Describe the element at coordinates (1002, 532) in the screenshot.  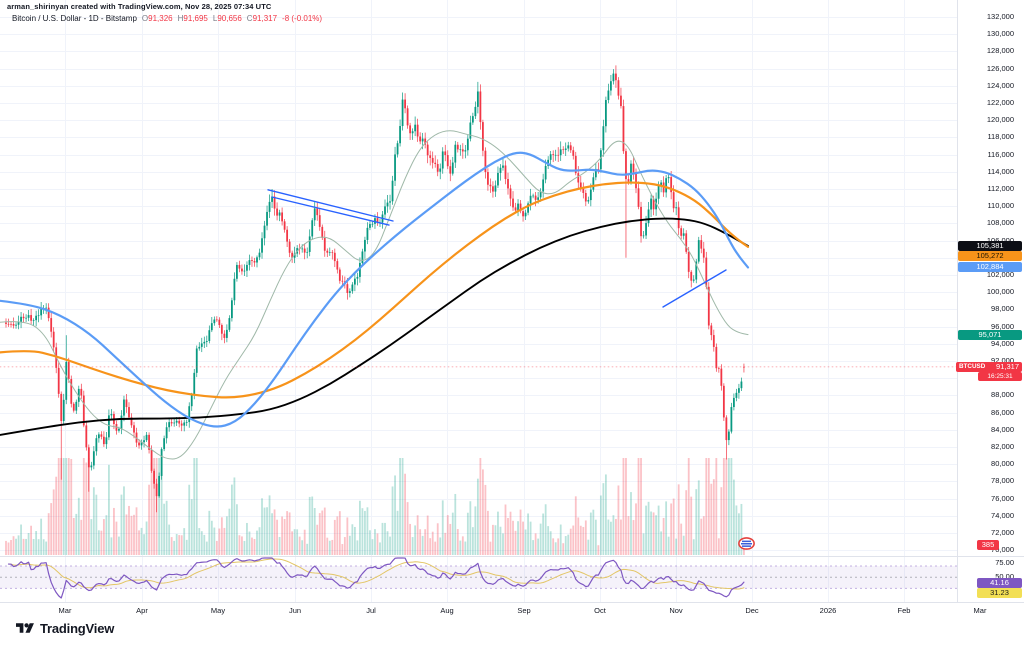
I see `price-tick-label: 72,000` at that location.